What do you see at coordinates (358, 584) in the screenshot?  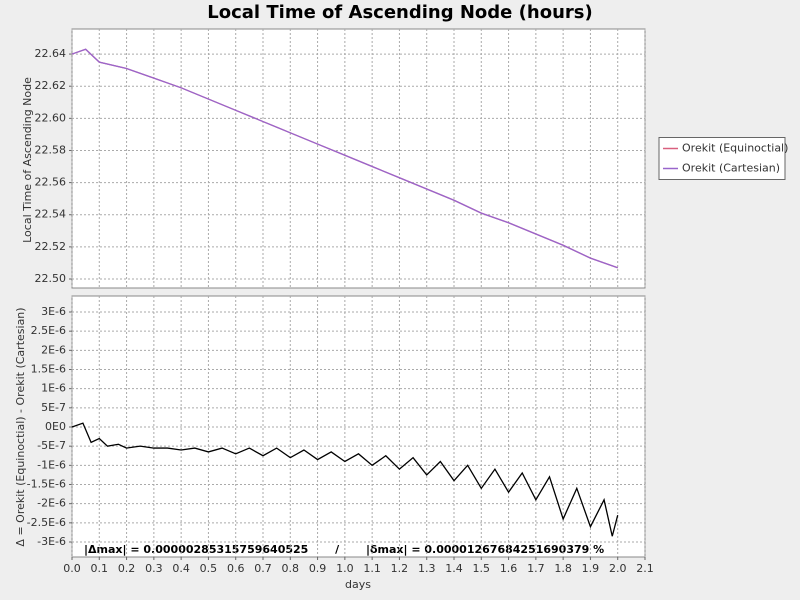 I see `x-axis-label: days` at bounding box center [358, 584].